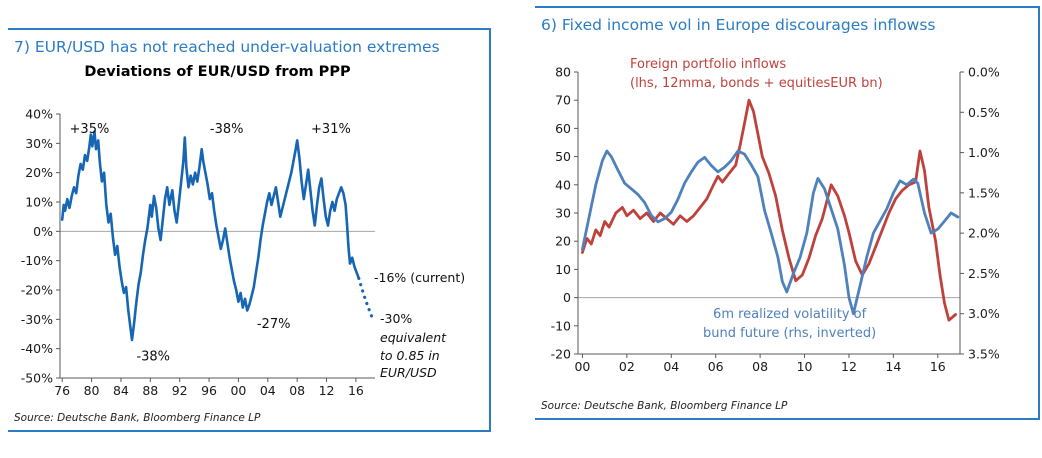 This screenshot has width=1042, height=458. Describe the element at coordinates (984, 112) in the screenshot. I see `svg-text: 0.5%` at that location.